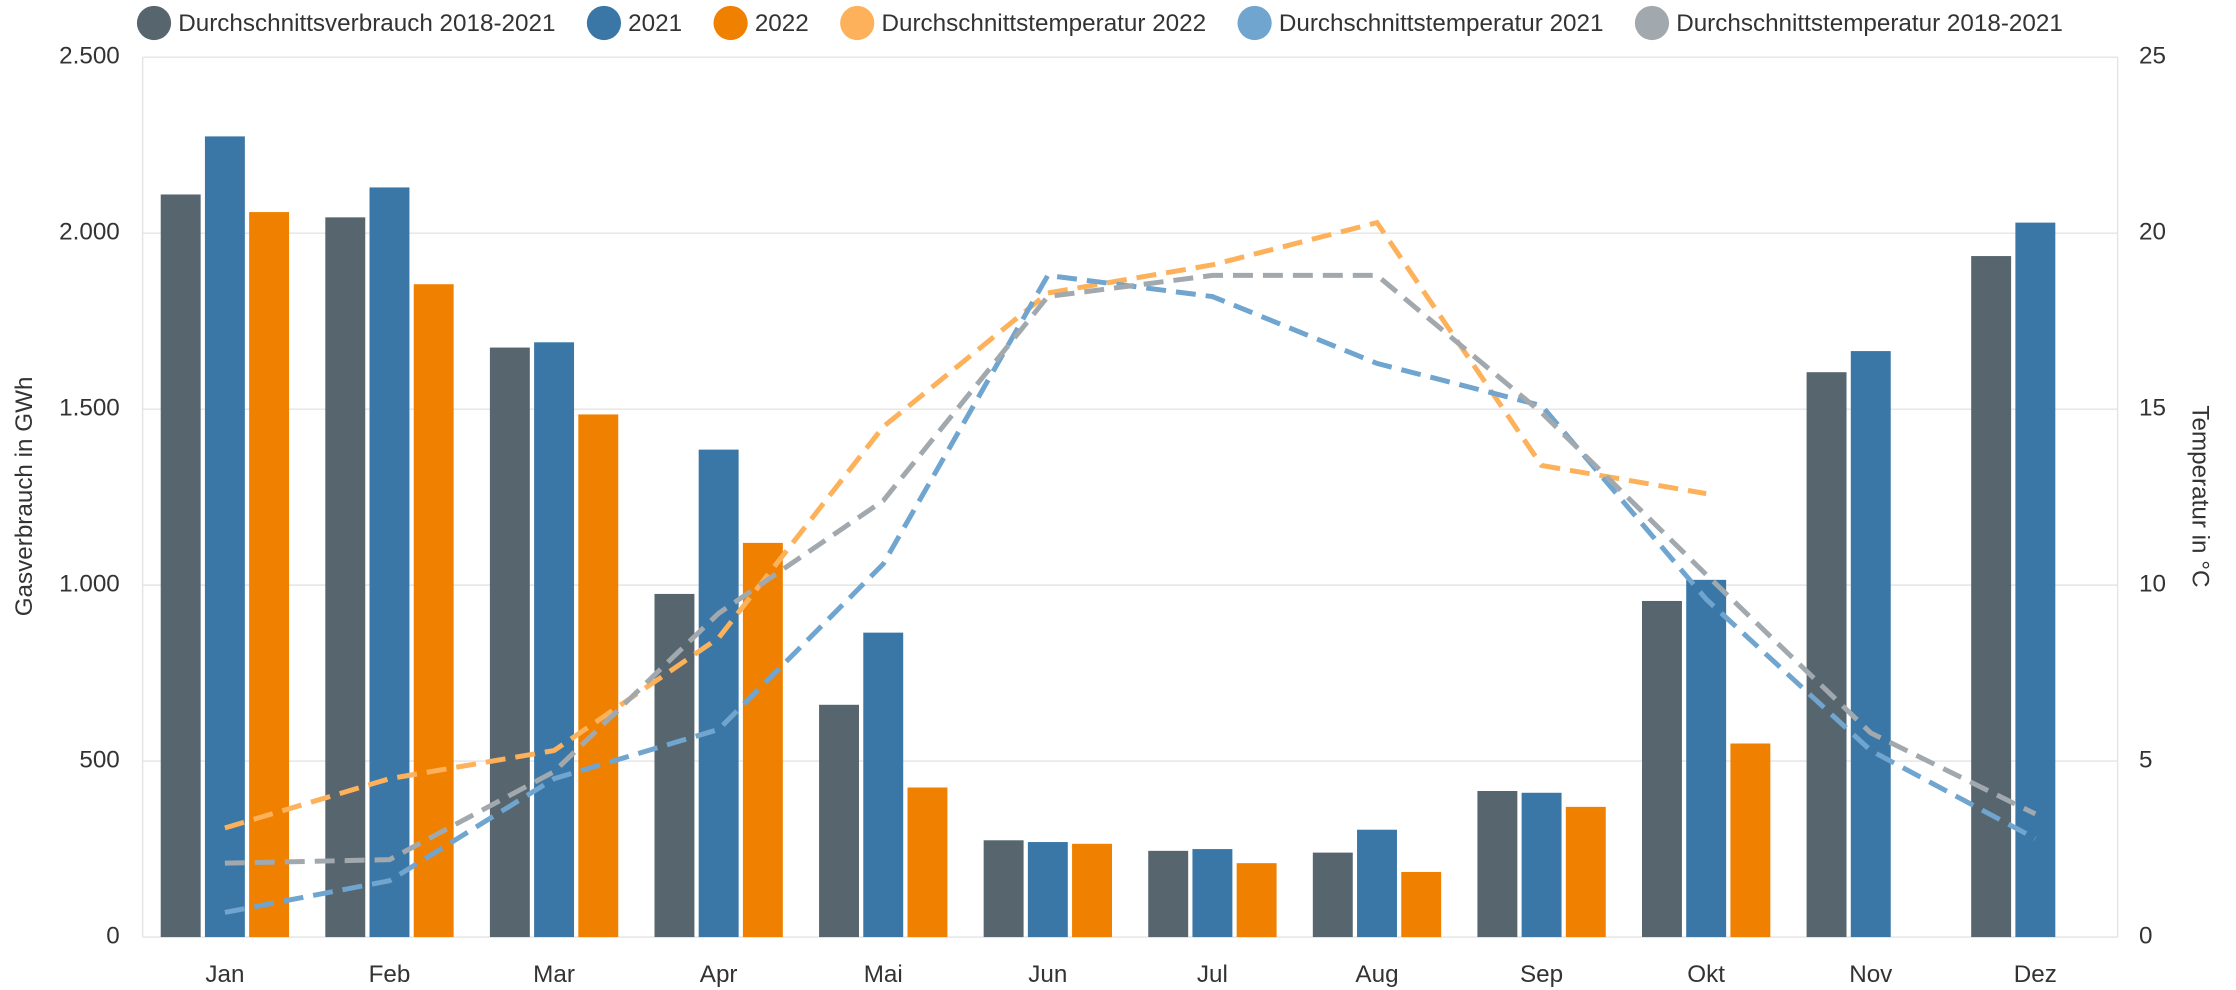  I want to click on y-tick-label: 2.000, so click(89, 232).